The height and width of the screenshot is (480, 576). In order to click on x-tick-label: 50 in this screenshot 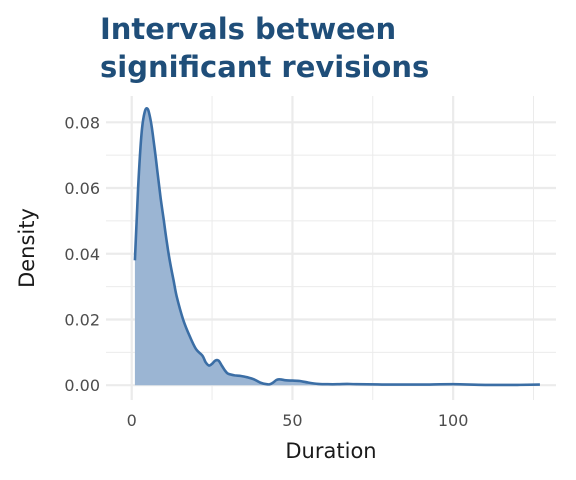, I will do `click(292, 420)`.